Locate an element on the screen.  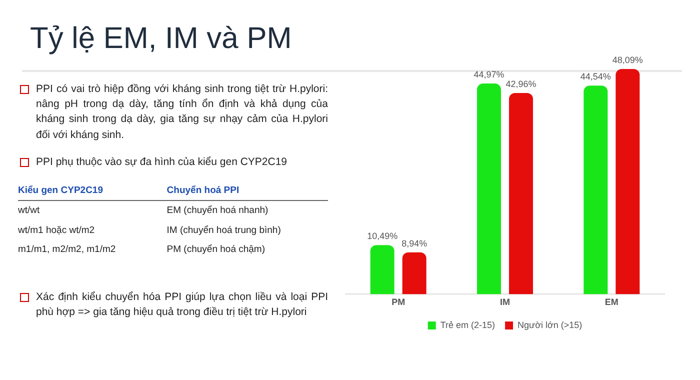
data-label: 48,09% is located at coordinates (627, 59).